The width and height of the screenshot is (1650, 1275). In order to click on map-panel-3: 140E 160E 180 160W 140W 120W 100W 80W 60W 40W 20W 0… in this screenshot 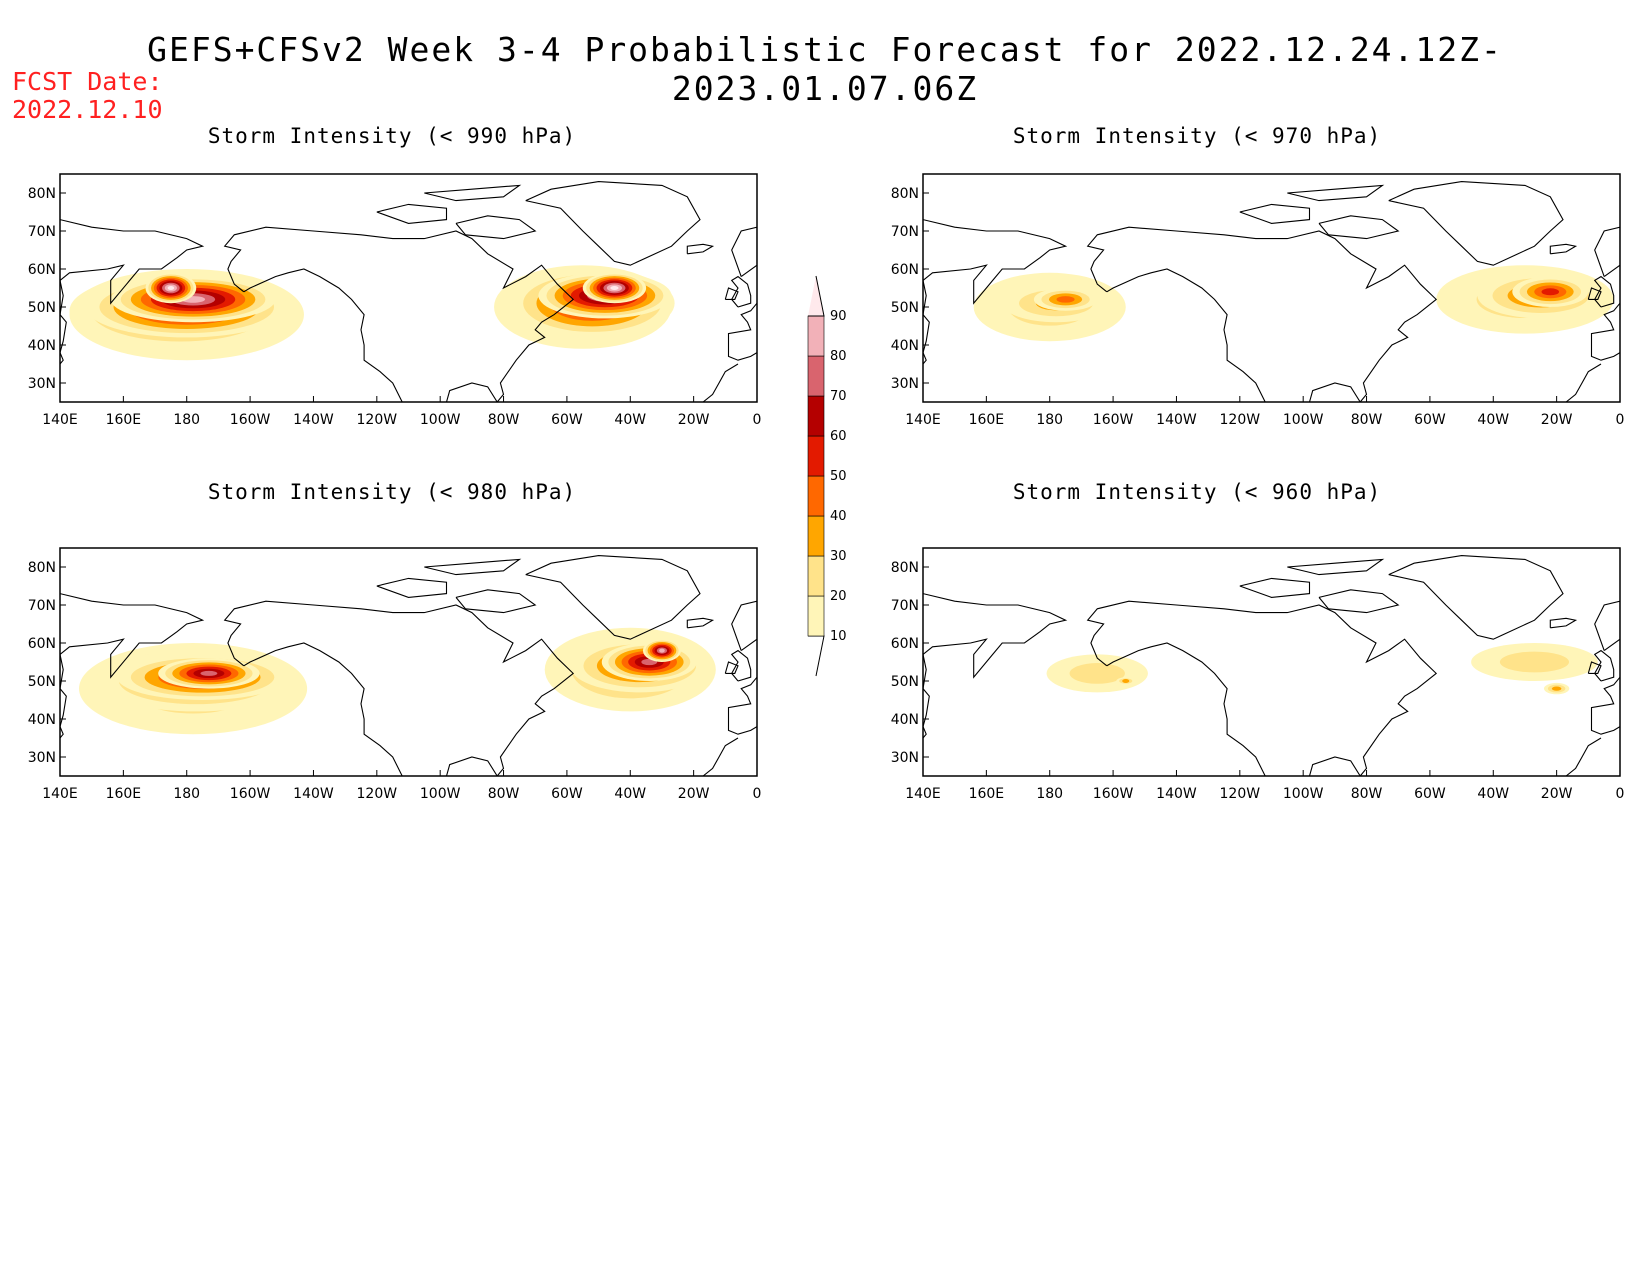, I will do `click(1258, 674)`.